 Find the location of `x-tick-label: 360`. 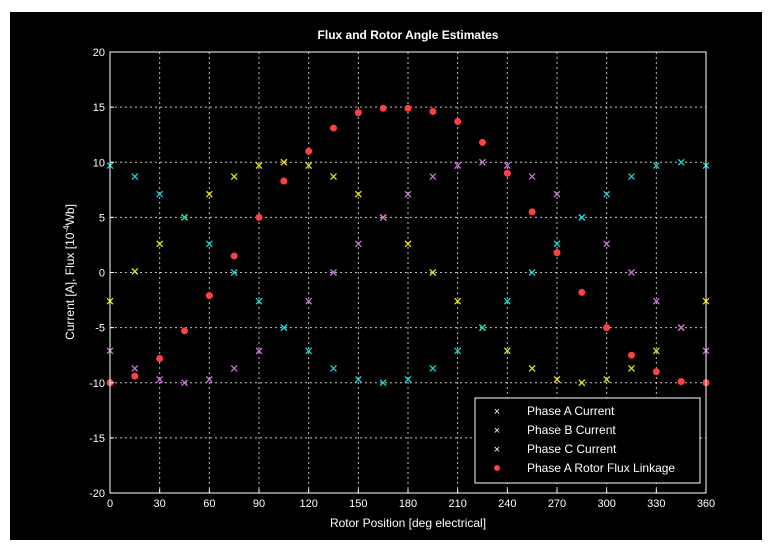

x-tick-label: 360 is located at coordinates (706, 504).